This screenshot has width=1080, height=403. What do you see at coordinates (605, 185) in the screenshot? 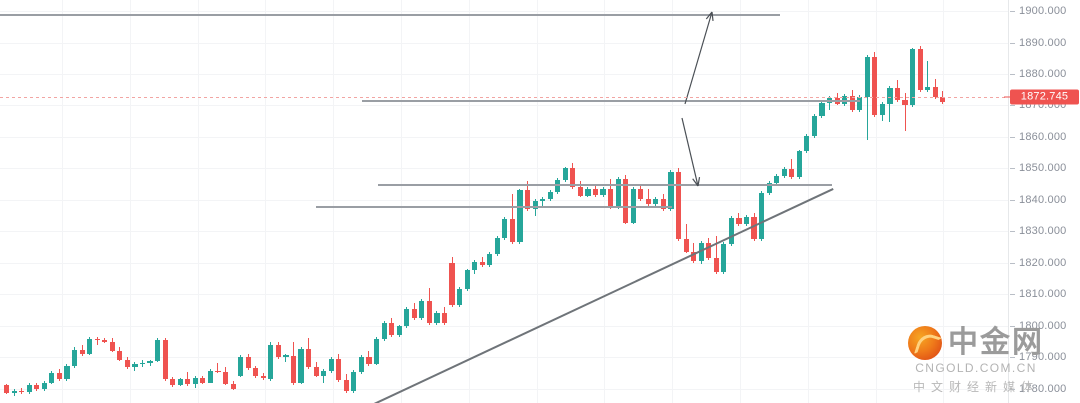
I see `mid-support-line` at bounding box center [605, 185].